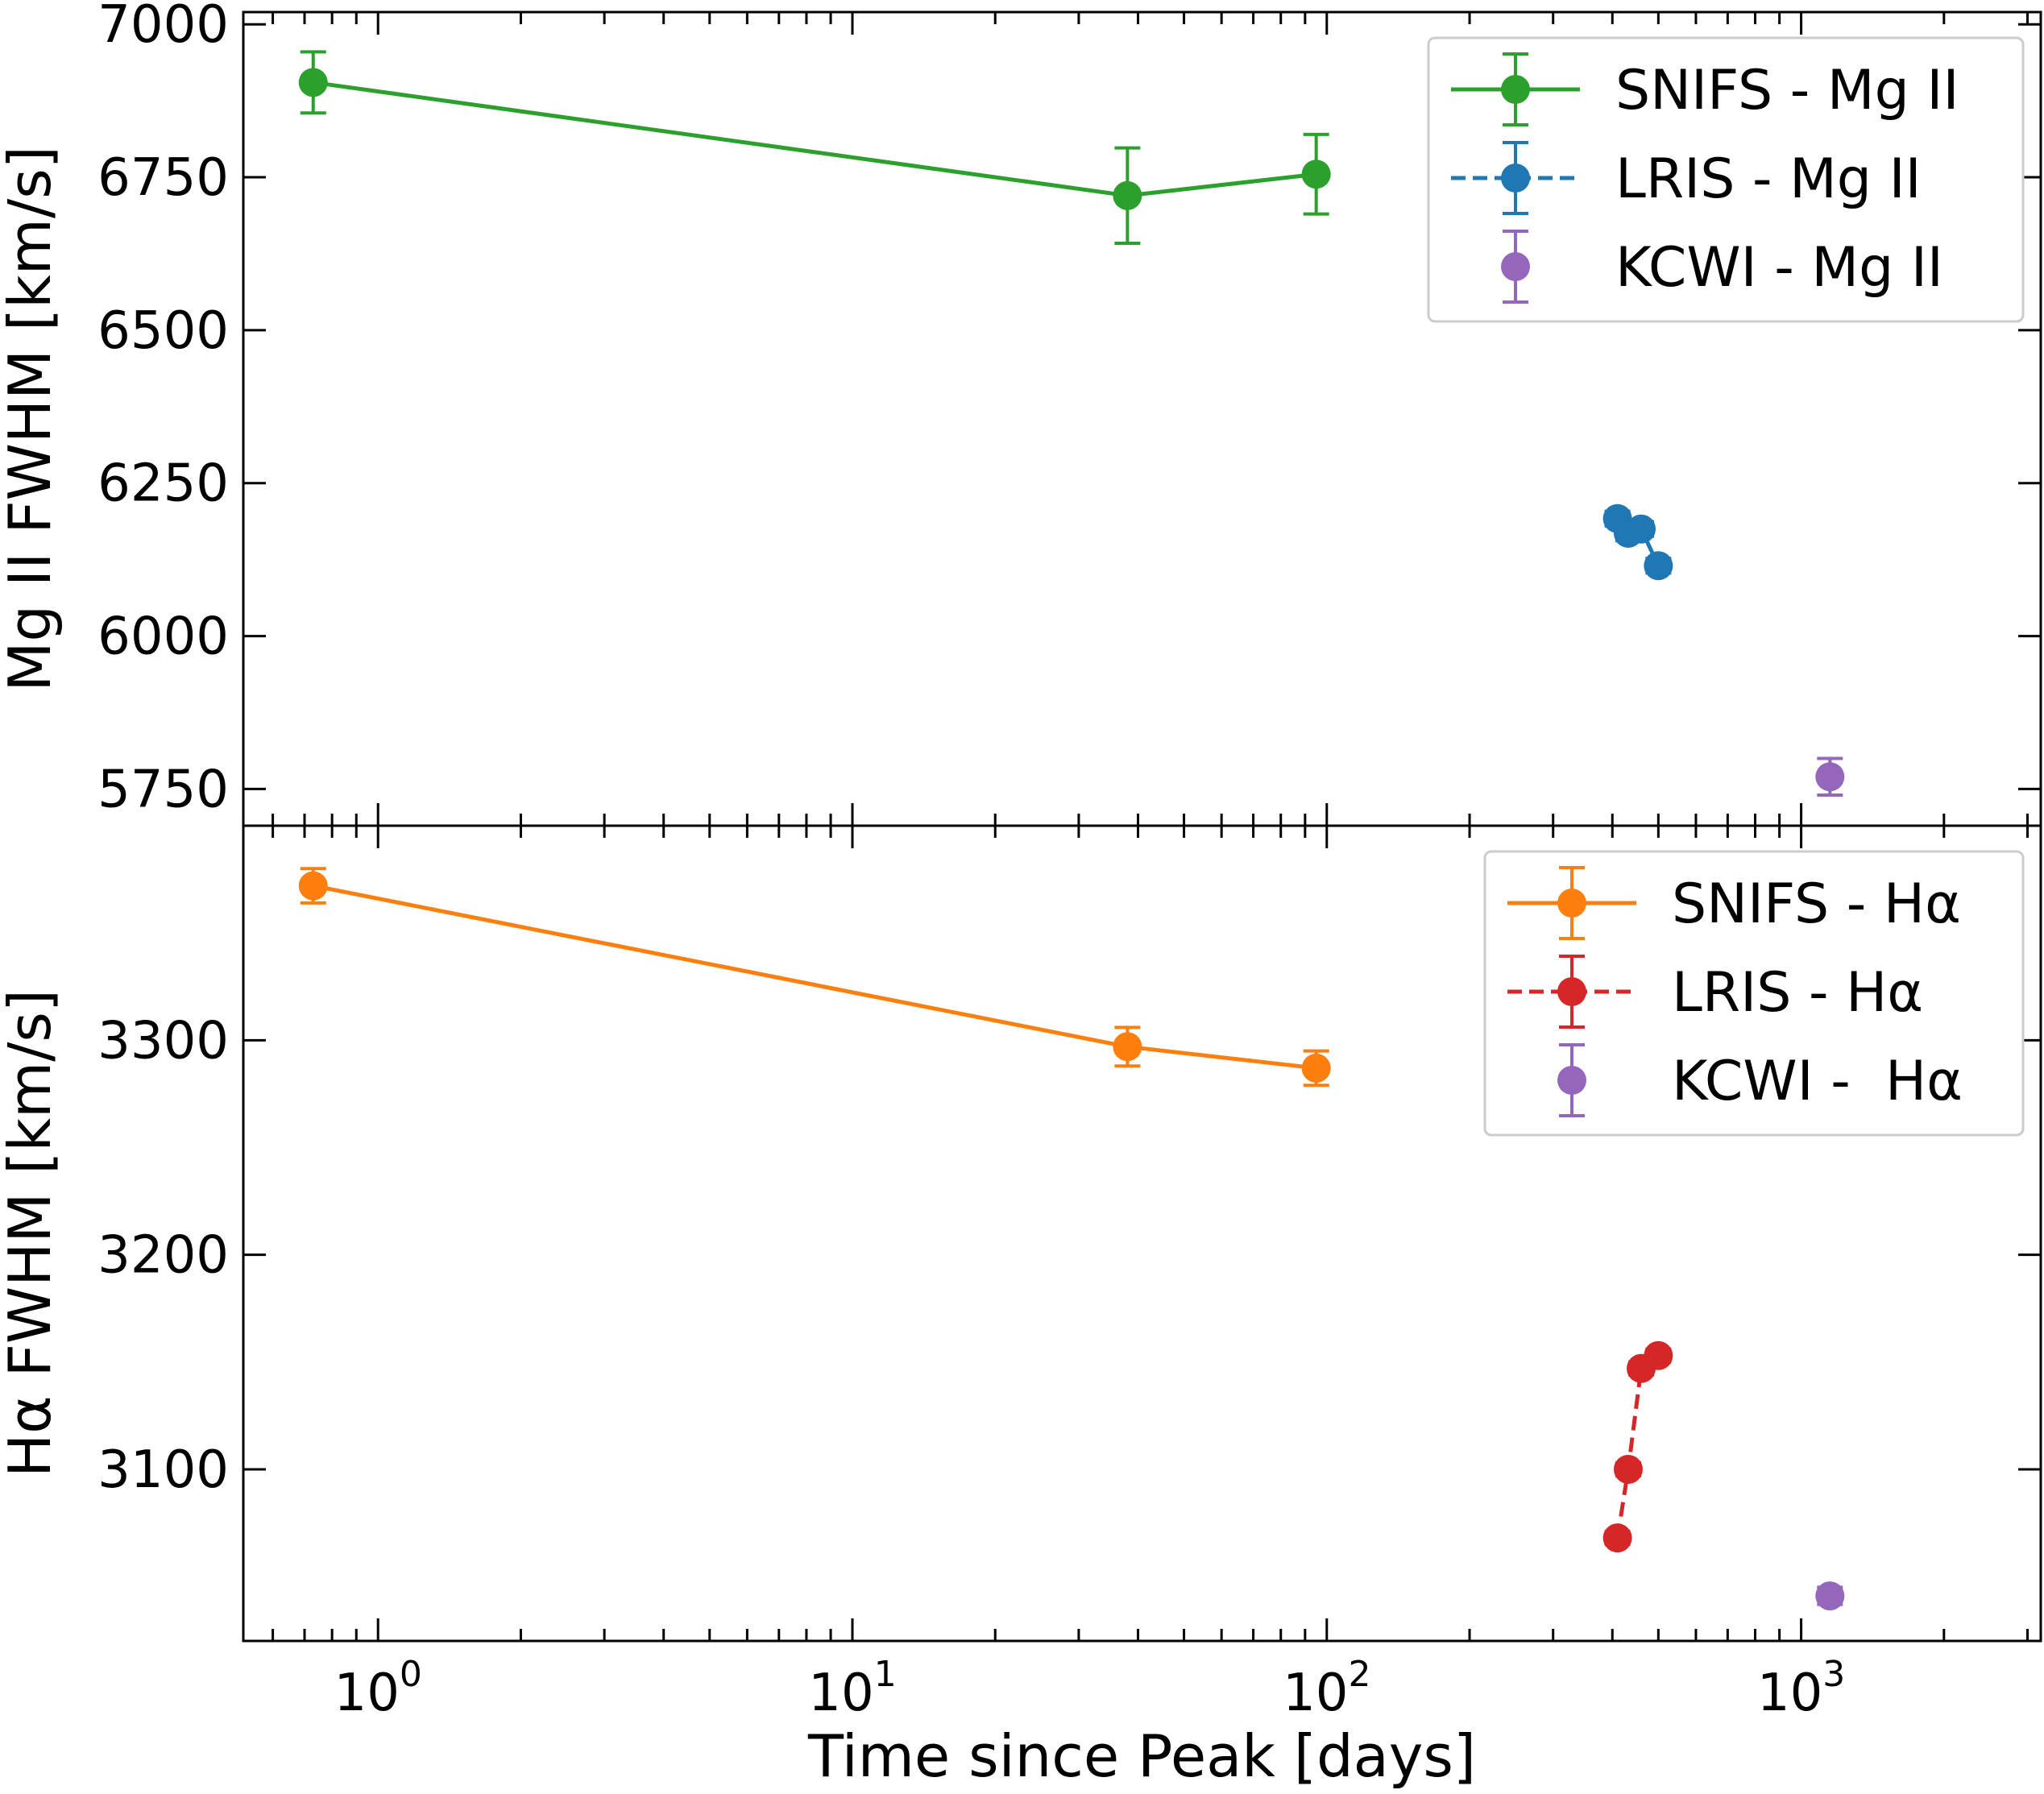 This screenshot has height=1794, width=2044. What do you see at coordinates (377, 1689) in the screenshot?
I see `x-tick-label: 10⁰` at bounding box center [377, 1689].